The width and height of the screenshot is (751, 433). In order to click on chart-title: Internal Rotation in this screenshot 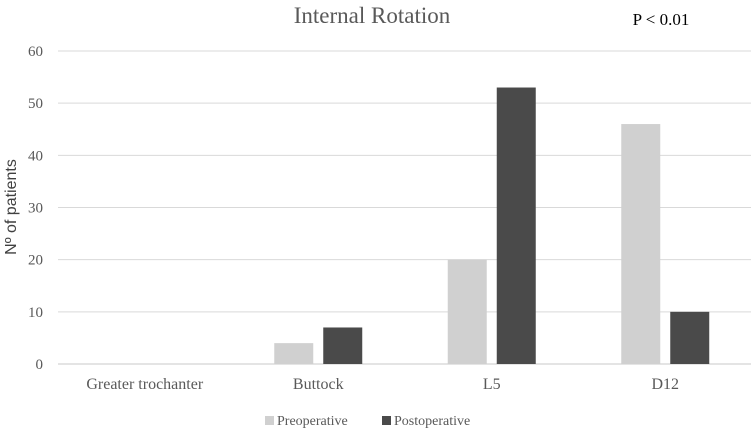, I will do `click(372, 15)`.